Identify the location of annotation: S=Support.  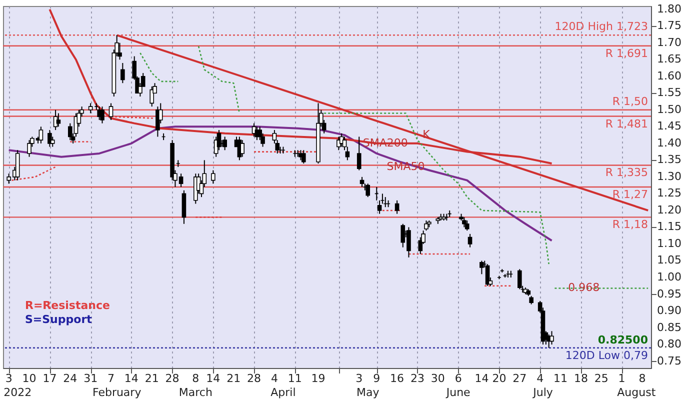
(58, 319).